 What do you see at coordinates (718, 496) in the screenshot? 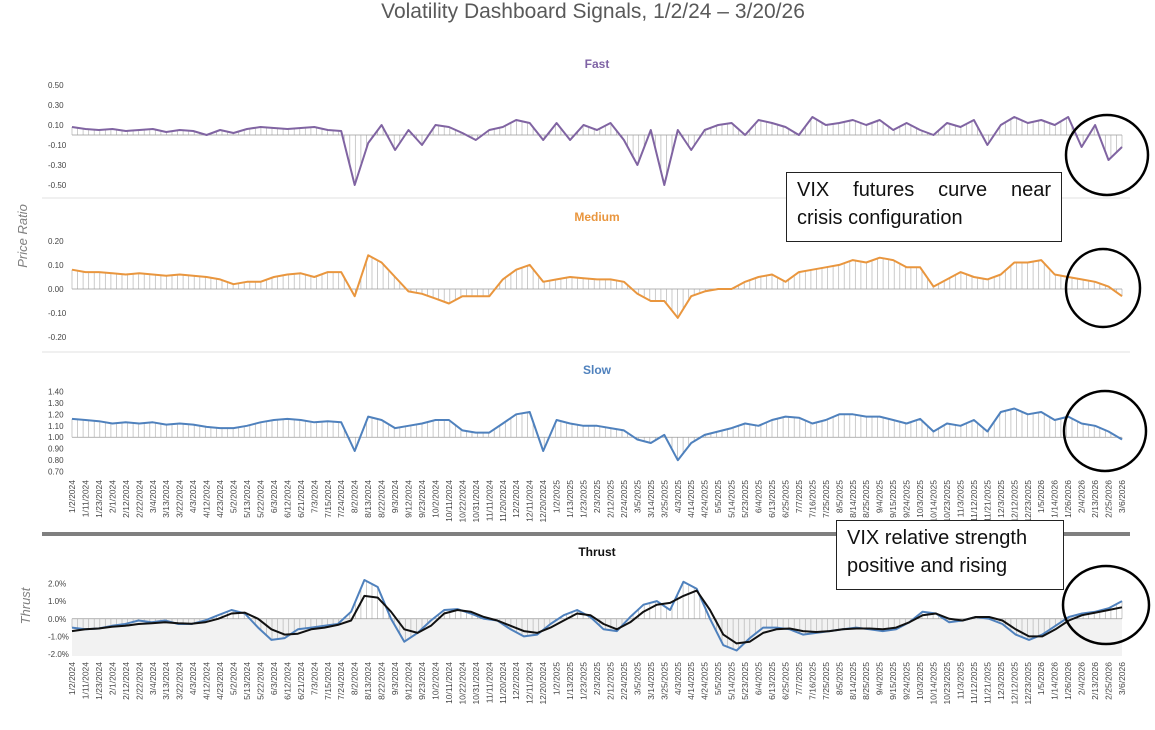
I see `x-tick-label-top: 5/5/2025` at bounding box center [718, 496].